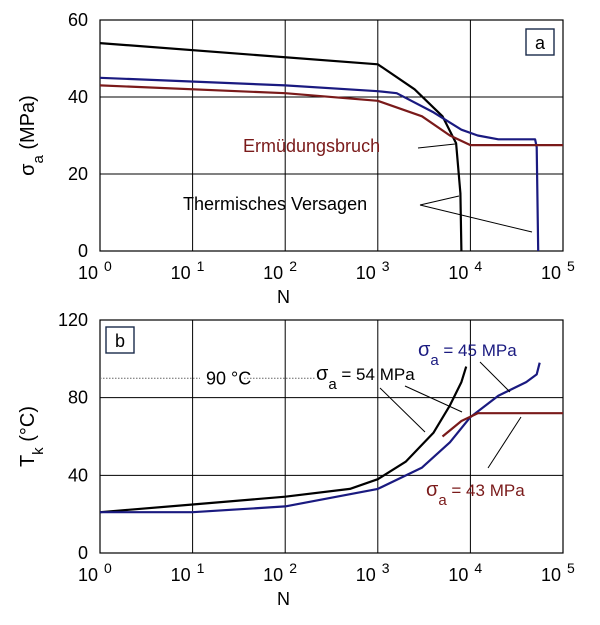 This screenshot has width=600, height=625. I want to click on y-tick-label: 20, so click(78, 174).